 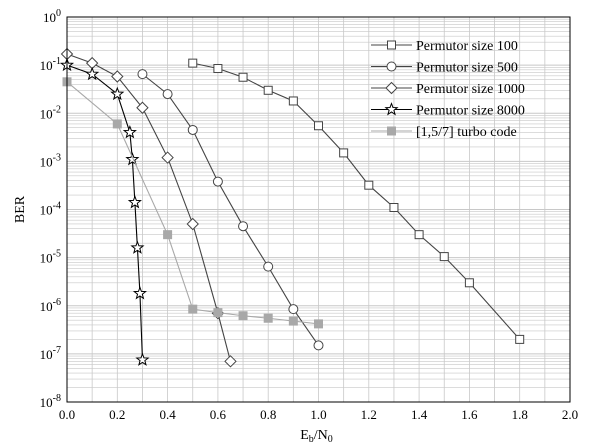 I want to click on x-tick-label: 2.0, so click(x=570, y=414).